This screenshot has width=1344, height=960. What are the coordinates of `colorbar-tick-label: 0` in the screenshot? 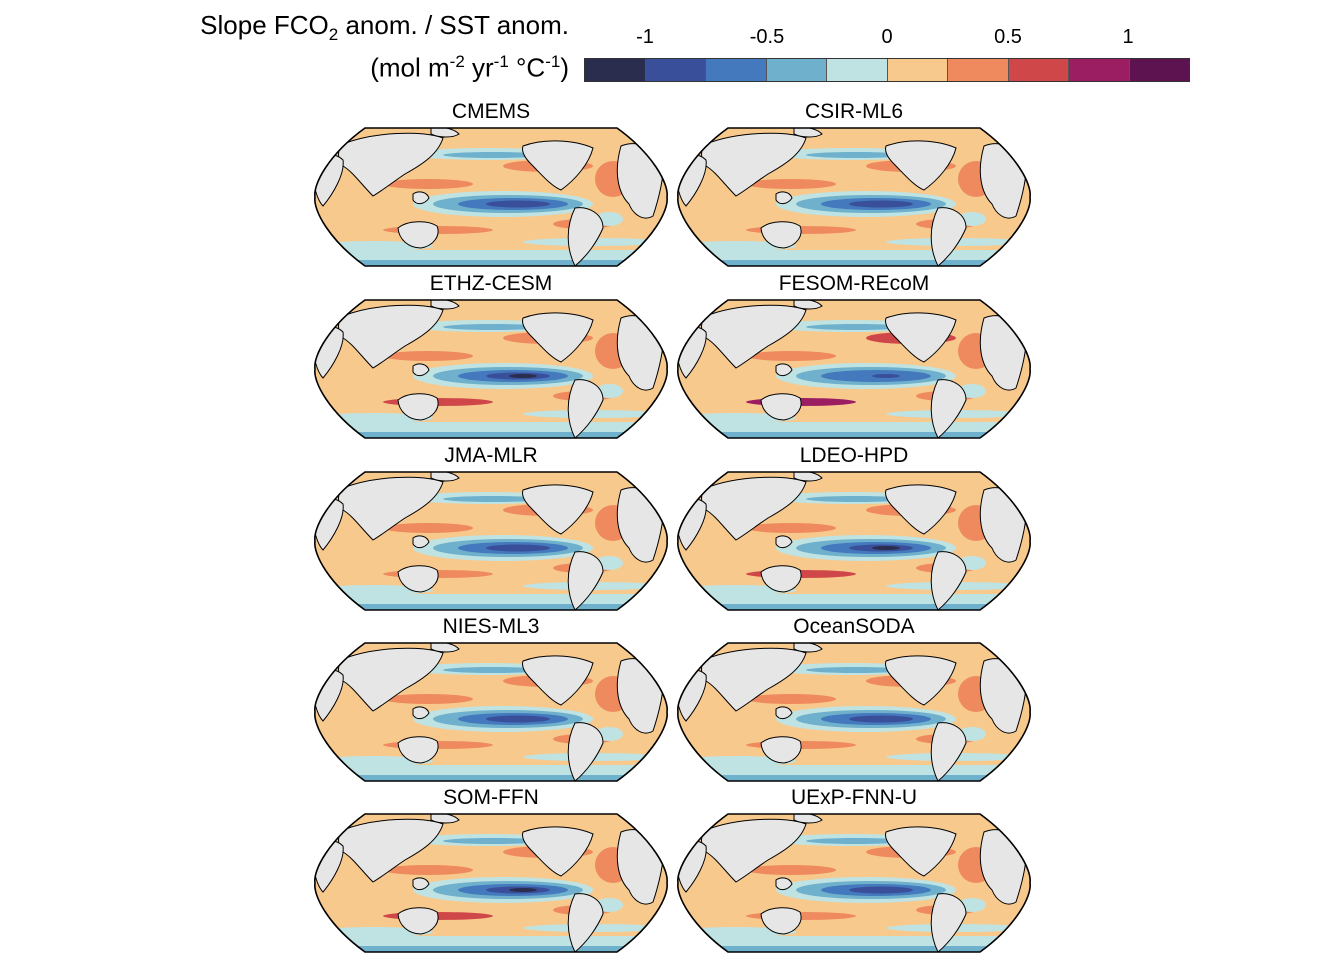 It's located at (887, 37).